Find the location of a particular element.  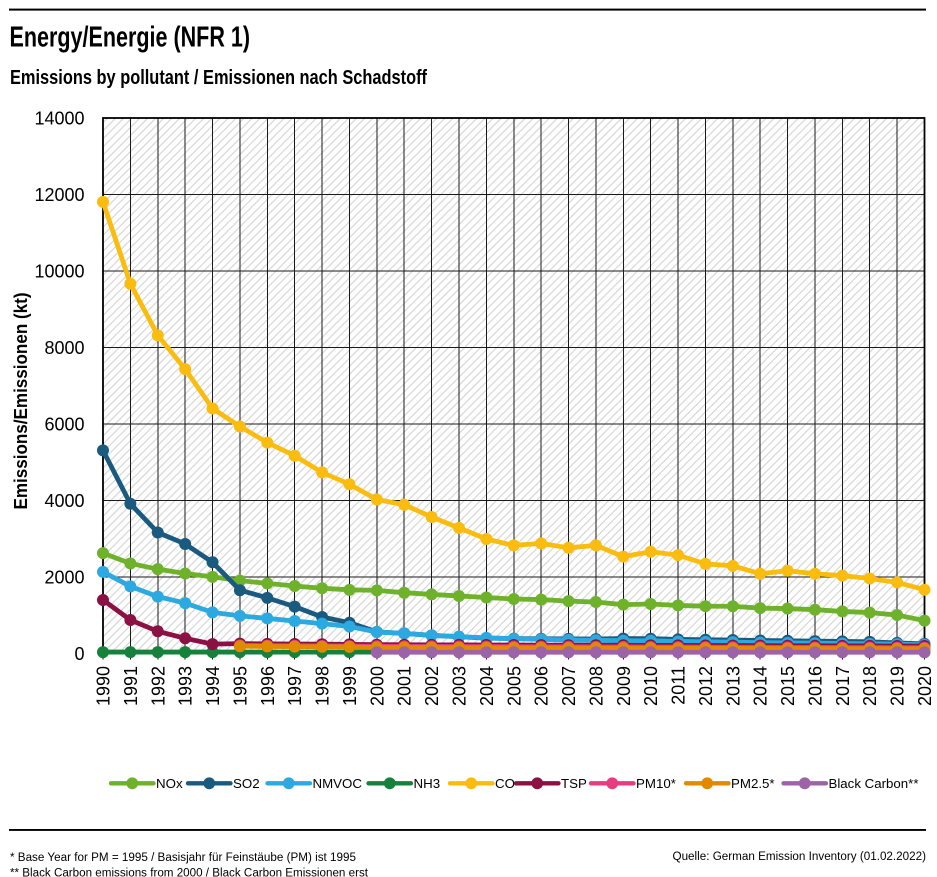

svg-text: 2002 is located at coordinates (432, 686).